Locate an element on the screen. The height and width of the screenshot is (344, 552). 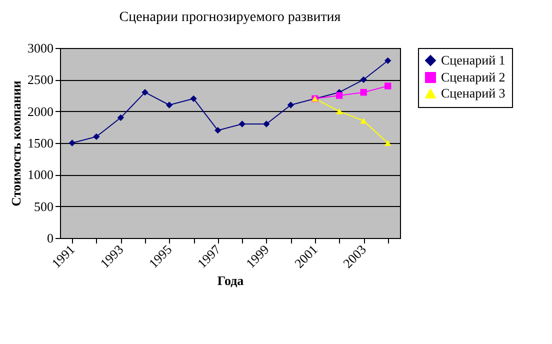
y-tick-label: 2000 is located at coordinates (41, 111).